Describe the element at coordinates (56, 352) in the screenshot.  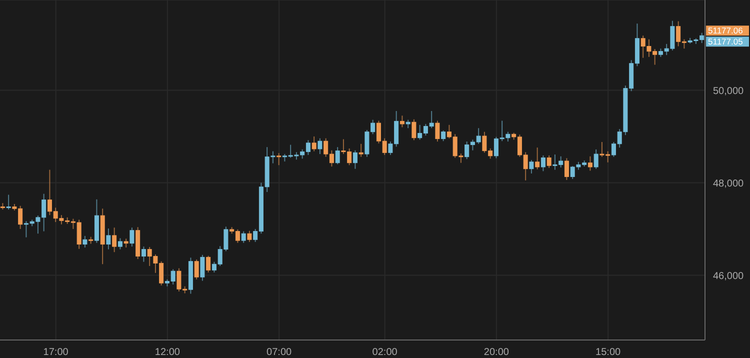
I see `x-tick-label: 17:00` at that location.